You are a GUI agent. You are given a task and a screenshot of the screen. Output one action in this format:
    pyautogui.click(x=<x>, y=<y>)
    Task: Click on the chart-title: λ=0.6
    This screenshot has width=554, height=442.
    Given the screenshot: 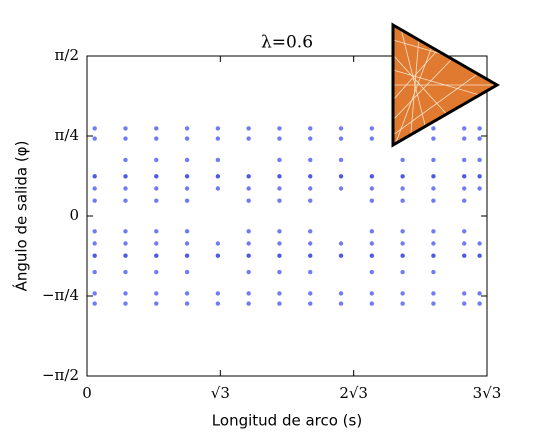 What is the action you would take?
    pyautogui.click(x=287, y=43)
    